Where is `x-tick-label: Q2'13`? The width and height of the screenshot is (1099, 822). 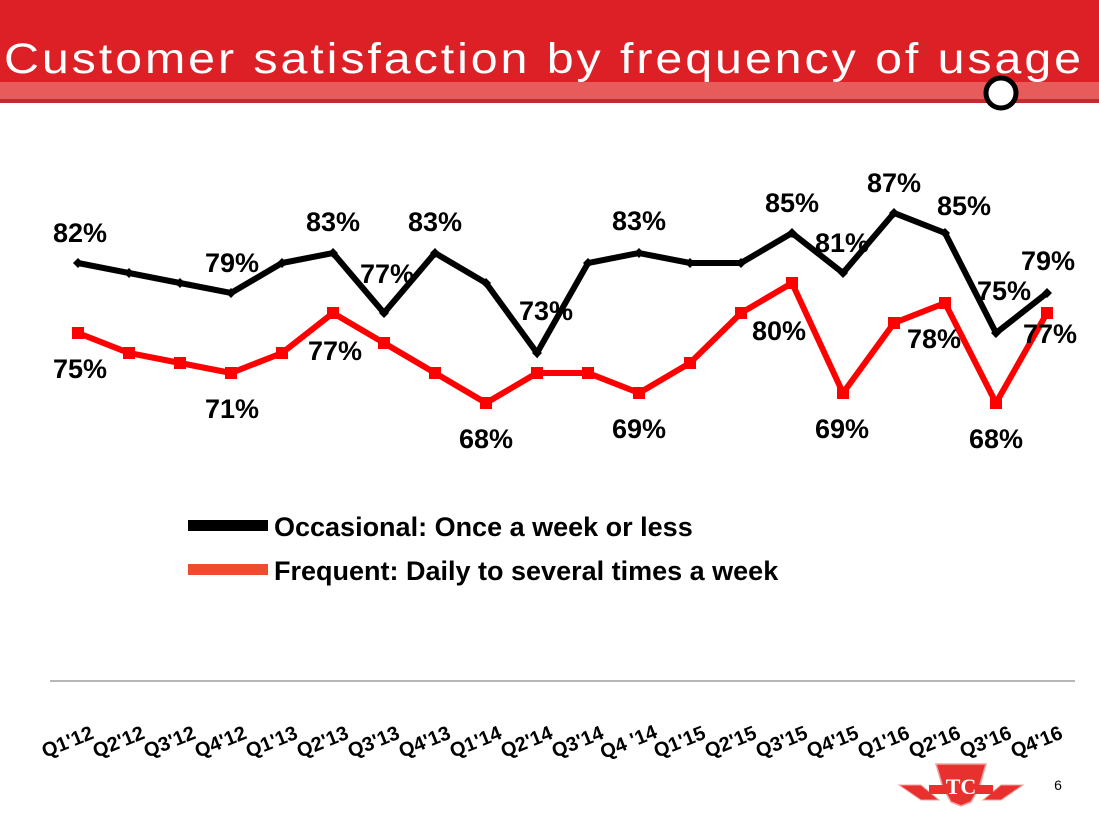 x-tick-label: Q2'13 is located at coordinates (323, 742).